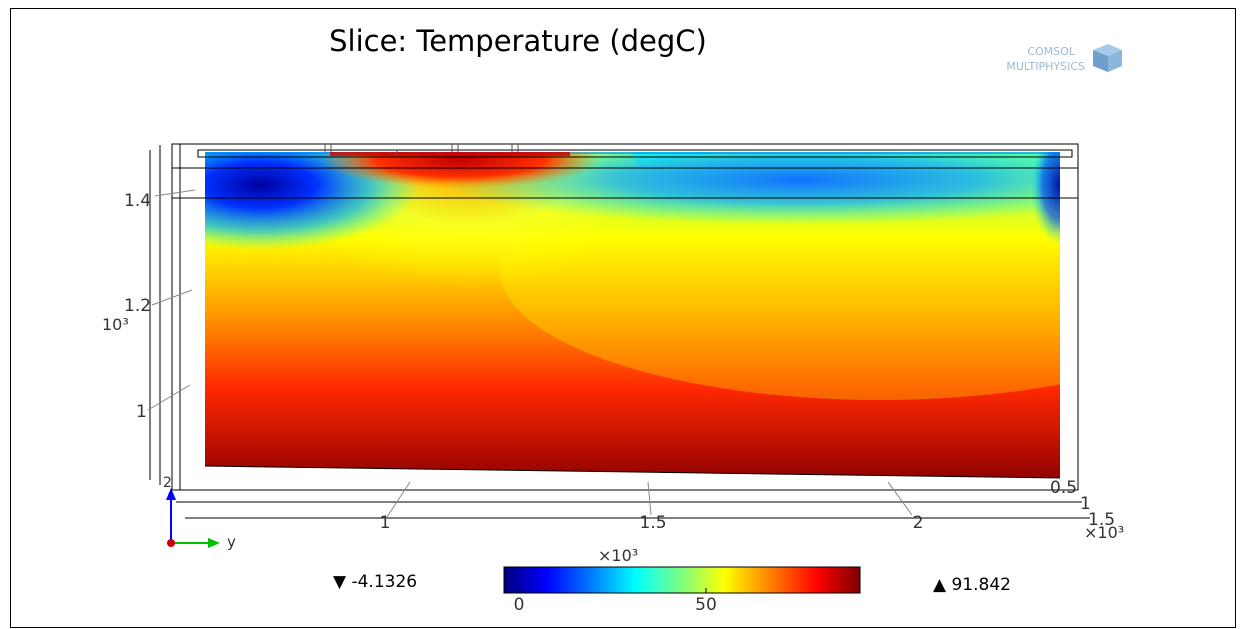  Describe the element at coordinates (115, 324) in the screenshot. I see `z-exponent: 10³` at that location.